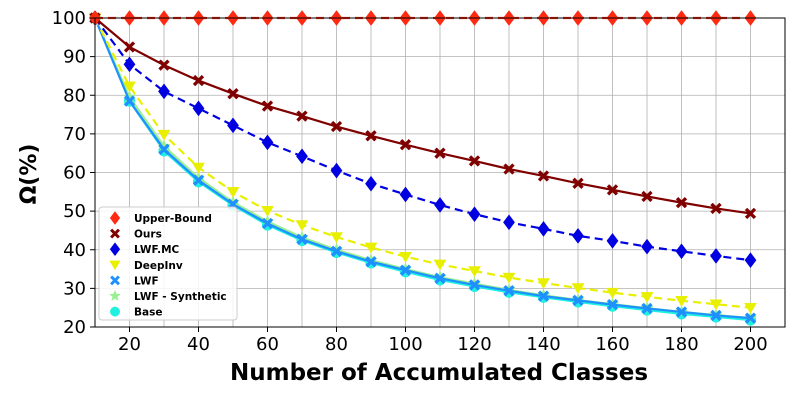  What do you see at coordinates (74, 57) in the screenshot?
I see `y-tick-label: 90` at bounding box center [74, 57].